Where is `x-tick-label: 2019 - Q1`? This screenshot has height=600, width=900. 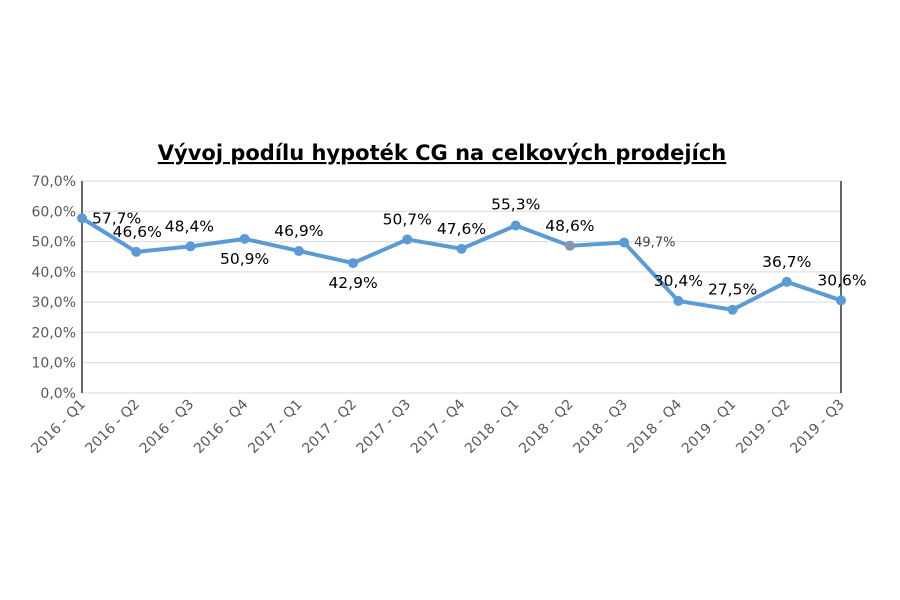
x-tick-label: 2019 - Q1 is located at coordinates (709, 427).